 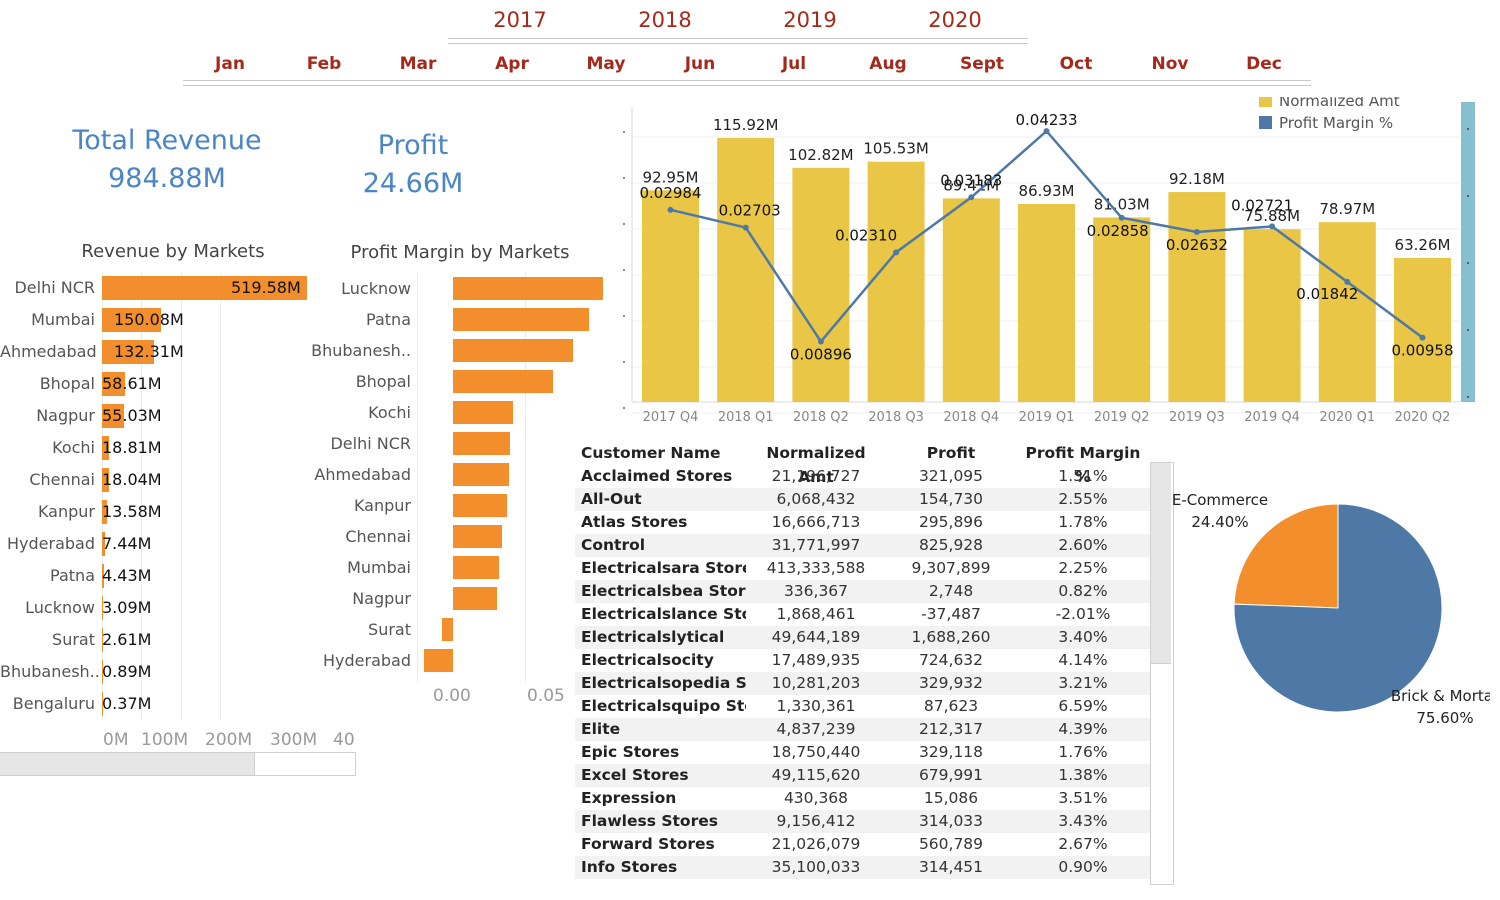 What do you see at coordinates (866, 235) in the screenshot?
I see `profit-margin-label: 0.02310` at bounding box center [866, 235].